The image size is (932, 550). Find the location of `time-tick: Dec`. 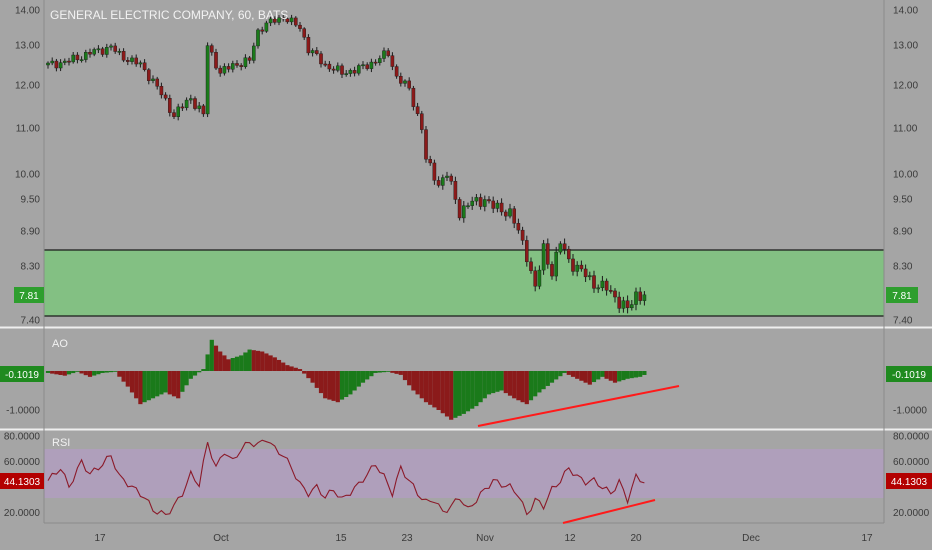

time-tick: Dec is located at coordinates (751, 538).